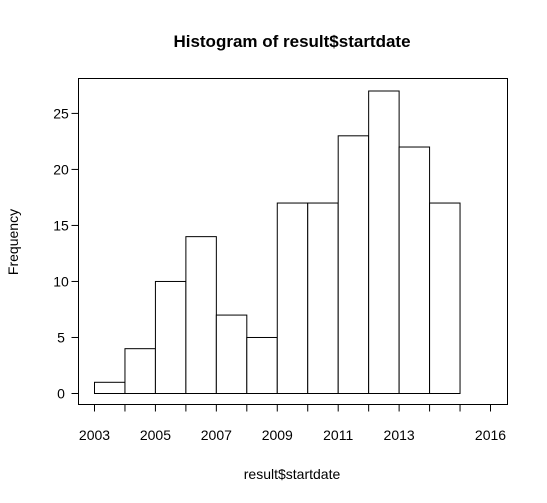 The image size is (547, 503). I want to click on x-tick-label: 2016, so click(490, 435).